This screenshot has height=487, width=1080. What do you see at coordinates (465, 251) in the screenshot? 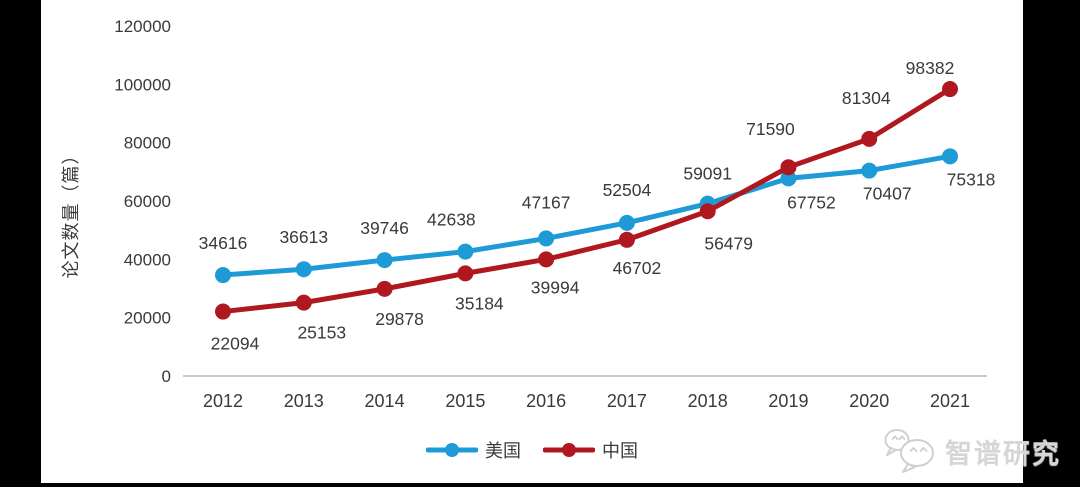
I see `point-usa-2015` at bounding box center [465, 251].